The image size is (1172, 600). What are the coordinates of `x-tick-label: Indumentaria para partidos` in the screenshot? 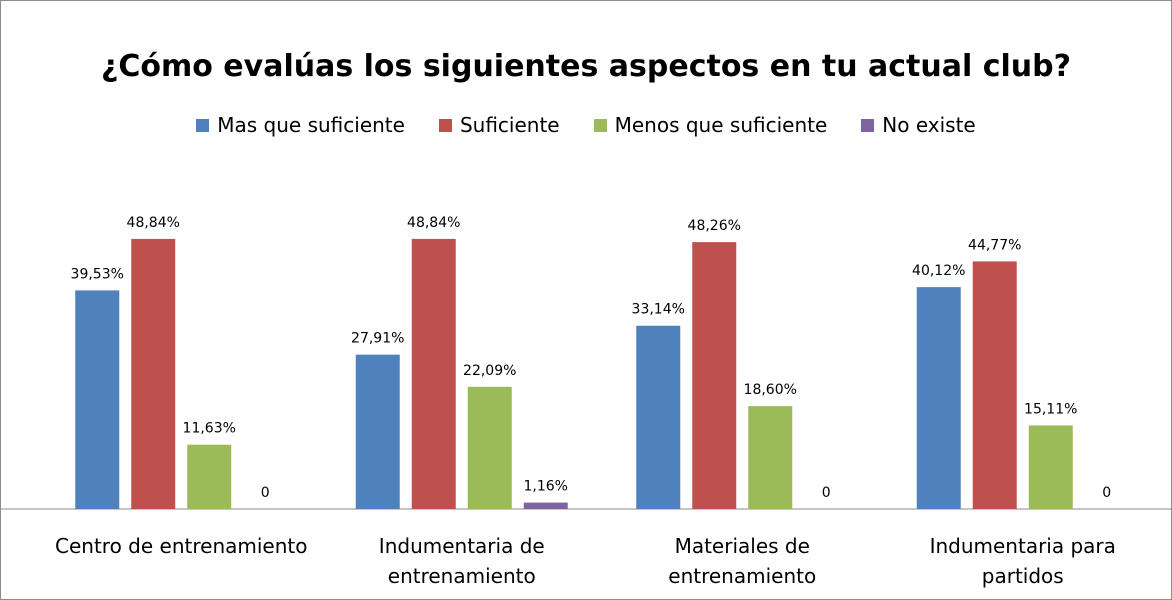 It's located at (1022, 561).